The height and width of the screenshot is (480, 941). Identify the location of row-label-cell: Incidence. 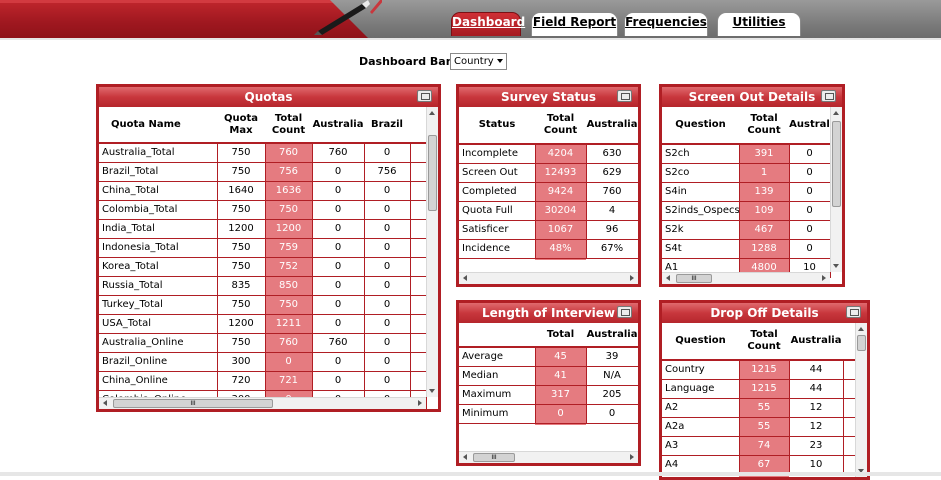
(497, 249).